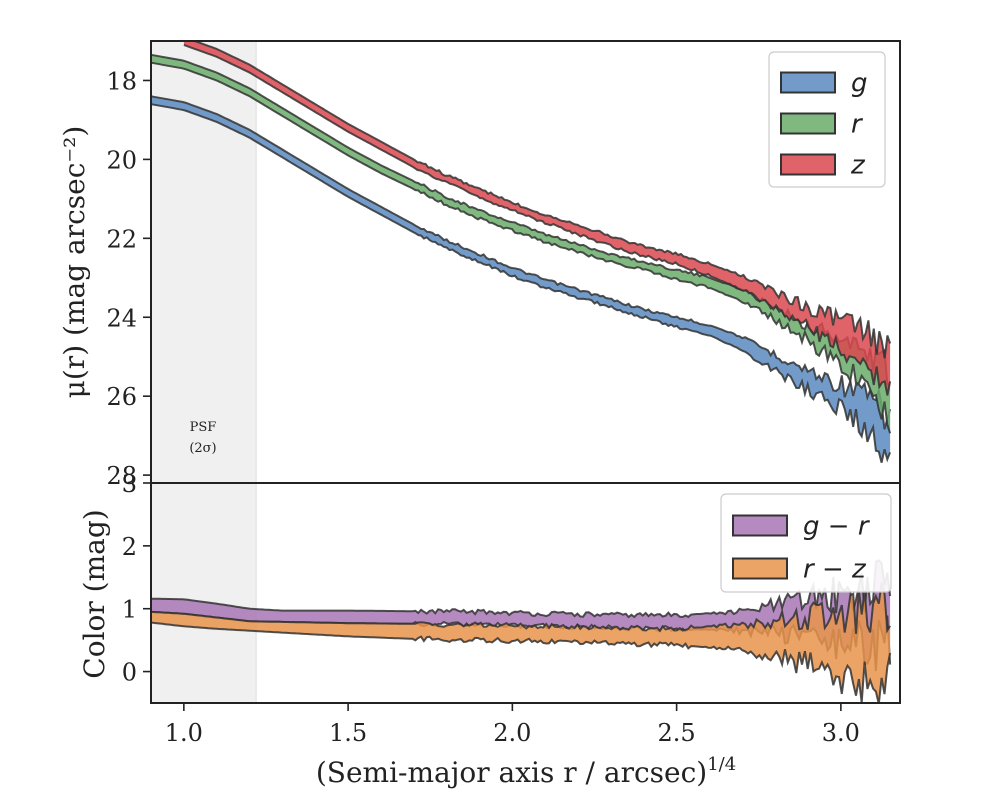  What do you see at coordinates (121, 318) in the screenshot?
I see `top-y-tick-label: 24` at bounding box center [121, 318].